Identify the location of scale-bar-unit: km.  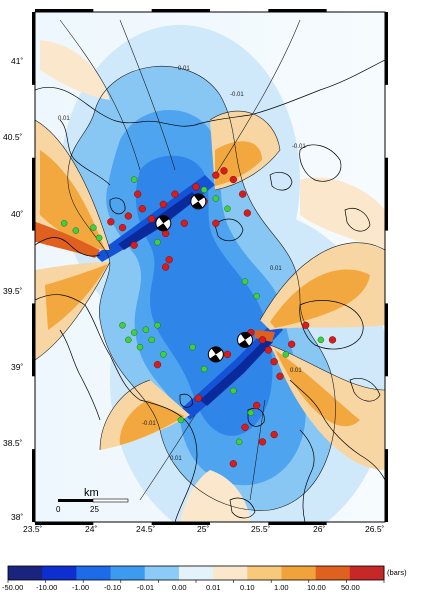
(91, 493).